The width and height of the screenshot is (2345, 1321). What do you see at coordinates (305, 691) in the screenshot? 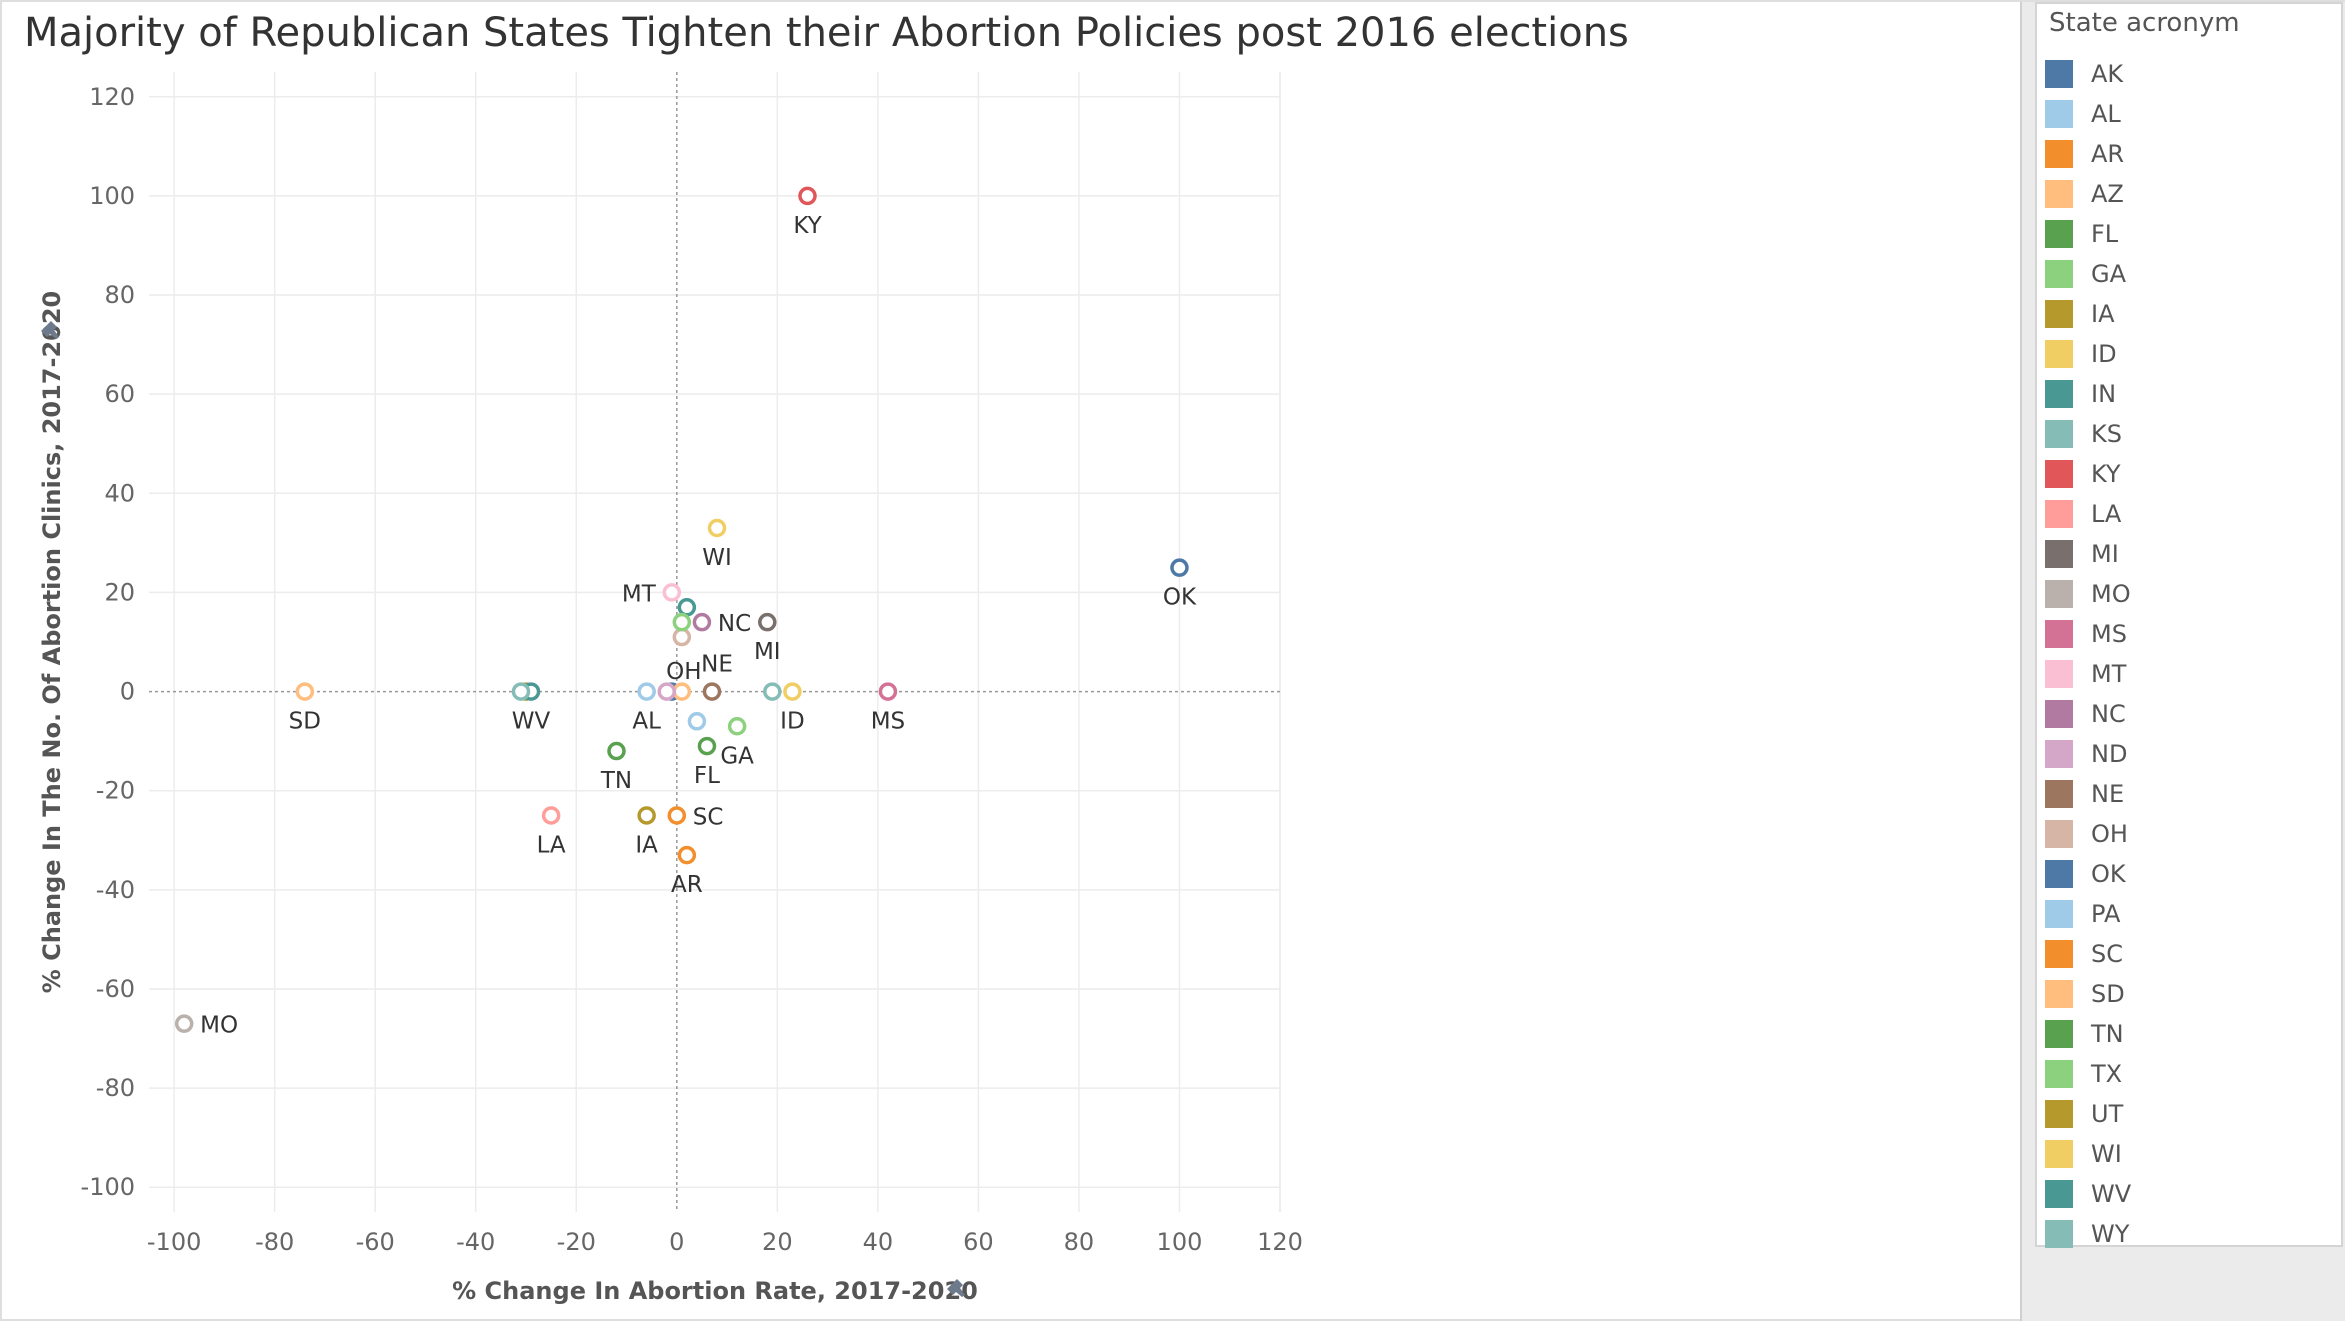
I see `data-point-sd` at bounding box center [305, 691].